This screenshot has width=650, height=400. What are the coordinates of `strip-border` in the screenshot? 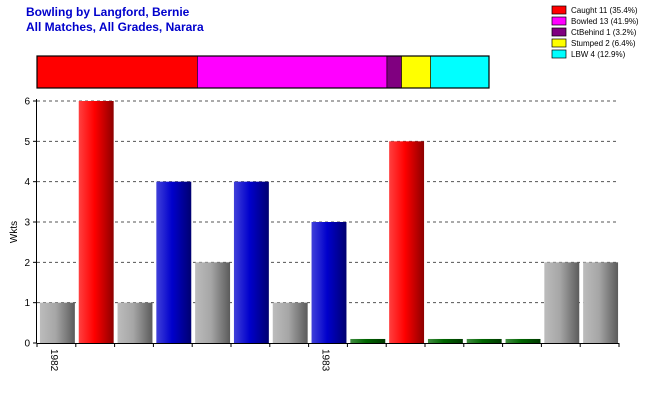 It's located at (263, 72).